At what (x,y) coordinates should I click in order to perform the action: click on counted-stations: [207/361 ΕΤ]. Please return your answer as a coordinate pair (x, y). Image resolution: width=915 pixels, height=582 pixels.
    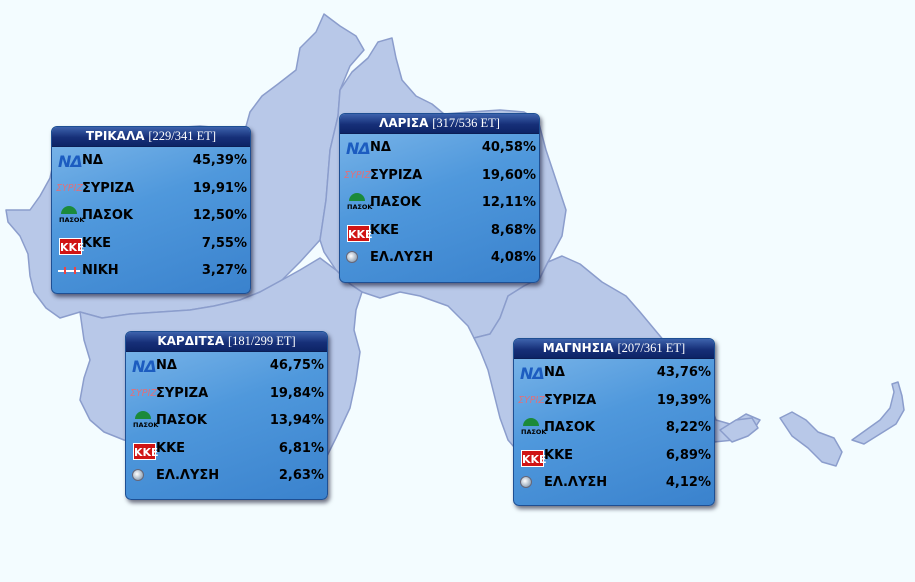
    Looking at the image, I should click on (651, 348).